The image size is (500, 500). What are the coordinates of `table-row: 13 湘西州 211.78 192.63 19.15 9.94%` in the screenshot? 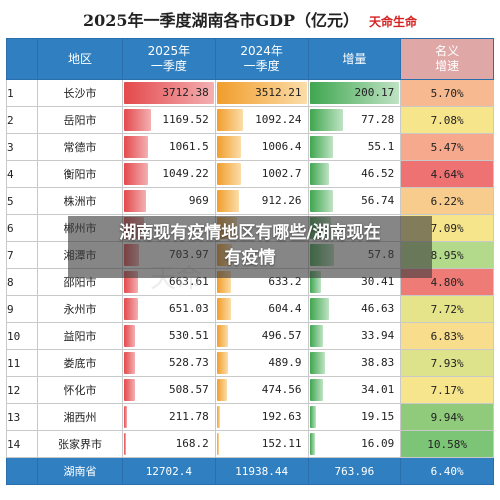 It's located at (250, 417).